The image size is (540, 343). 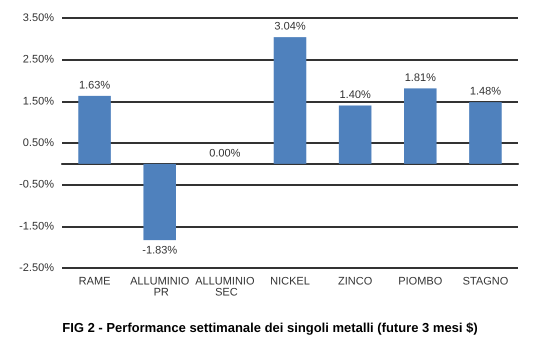 What do you see at coordinates (290, 282) in the screenshot?
I see `x-tick-label: NICKEL` at bounding box center [290, 282].